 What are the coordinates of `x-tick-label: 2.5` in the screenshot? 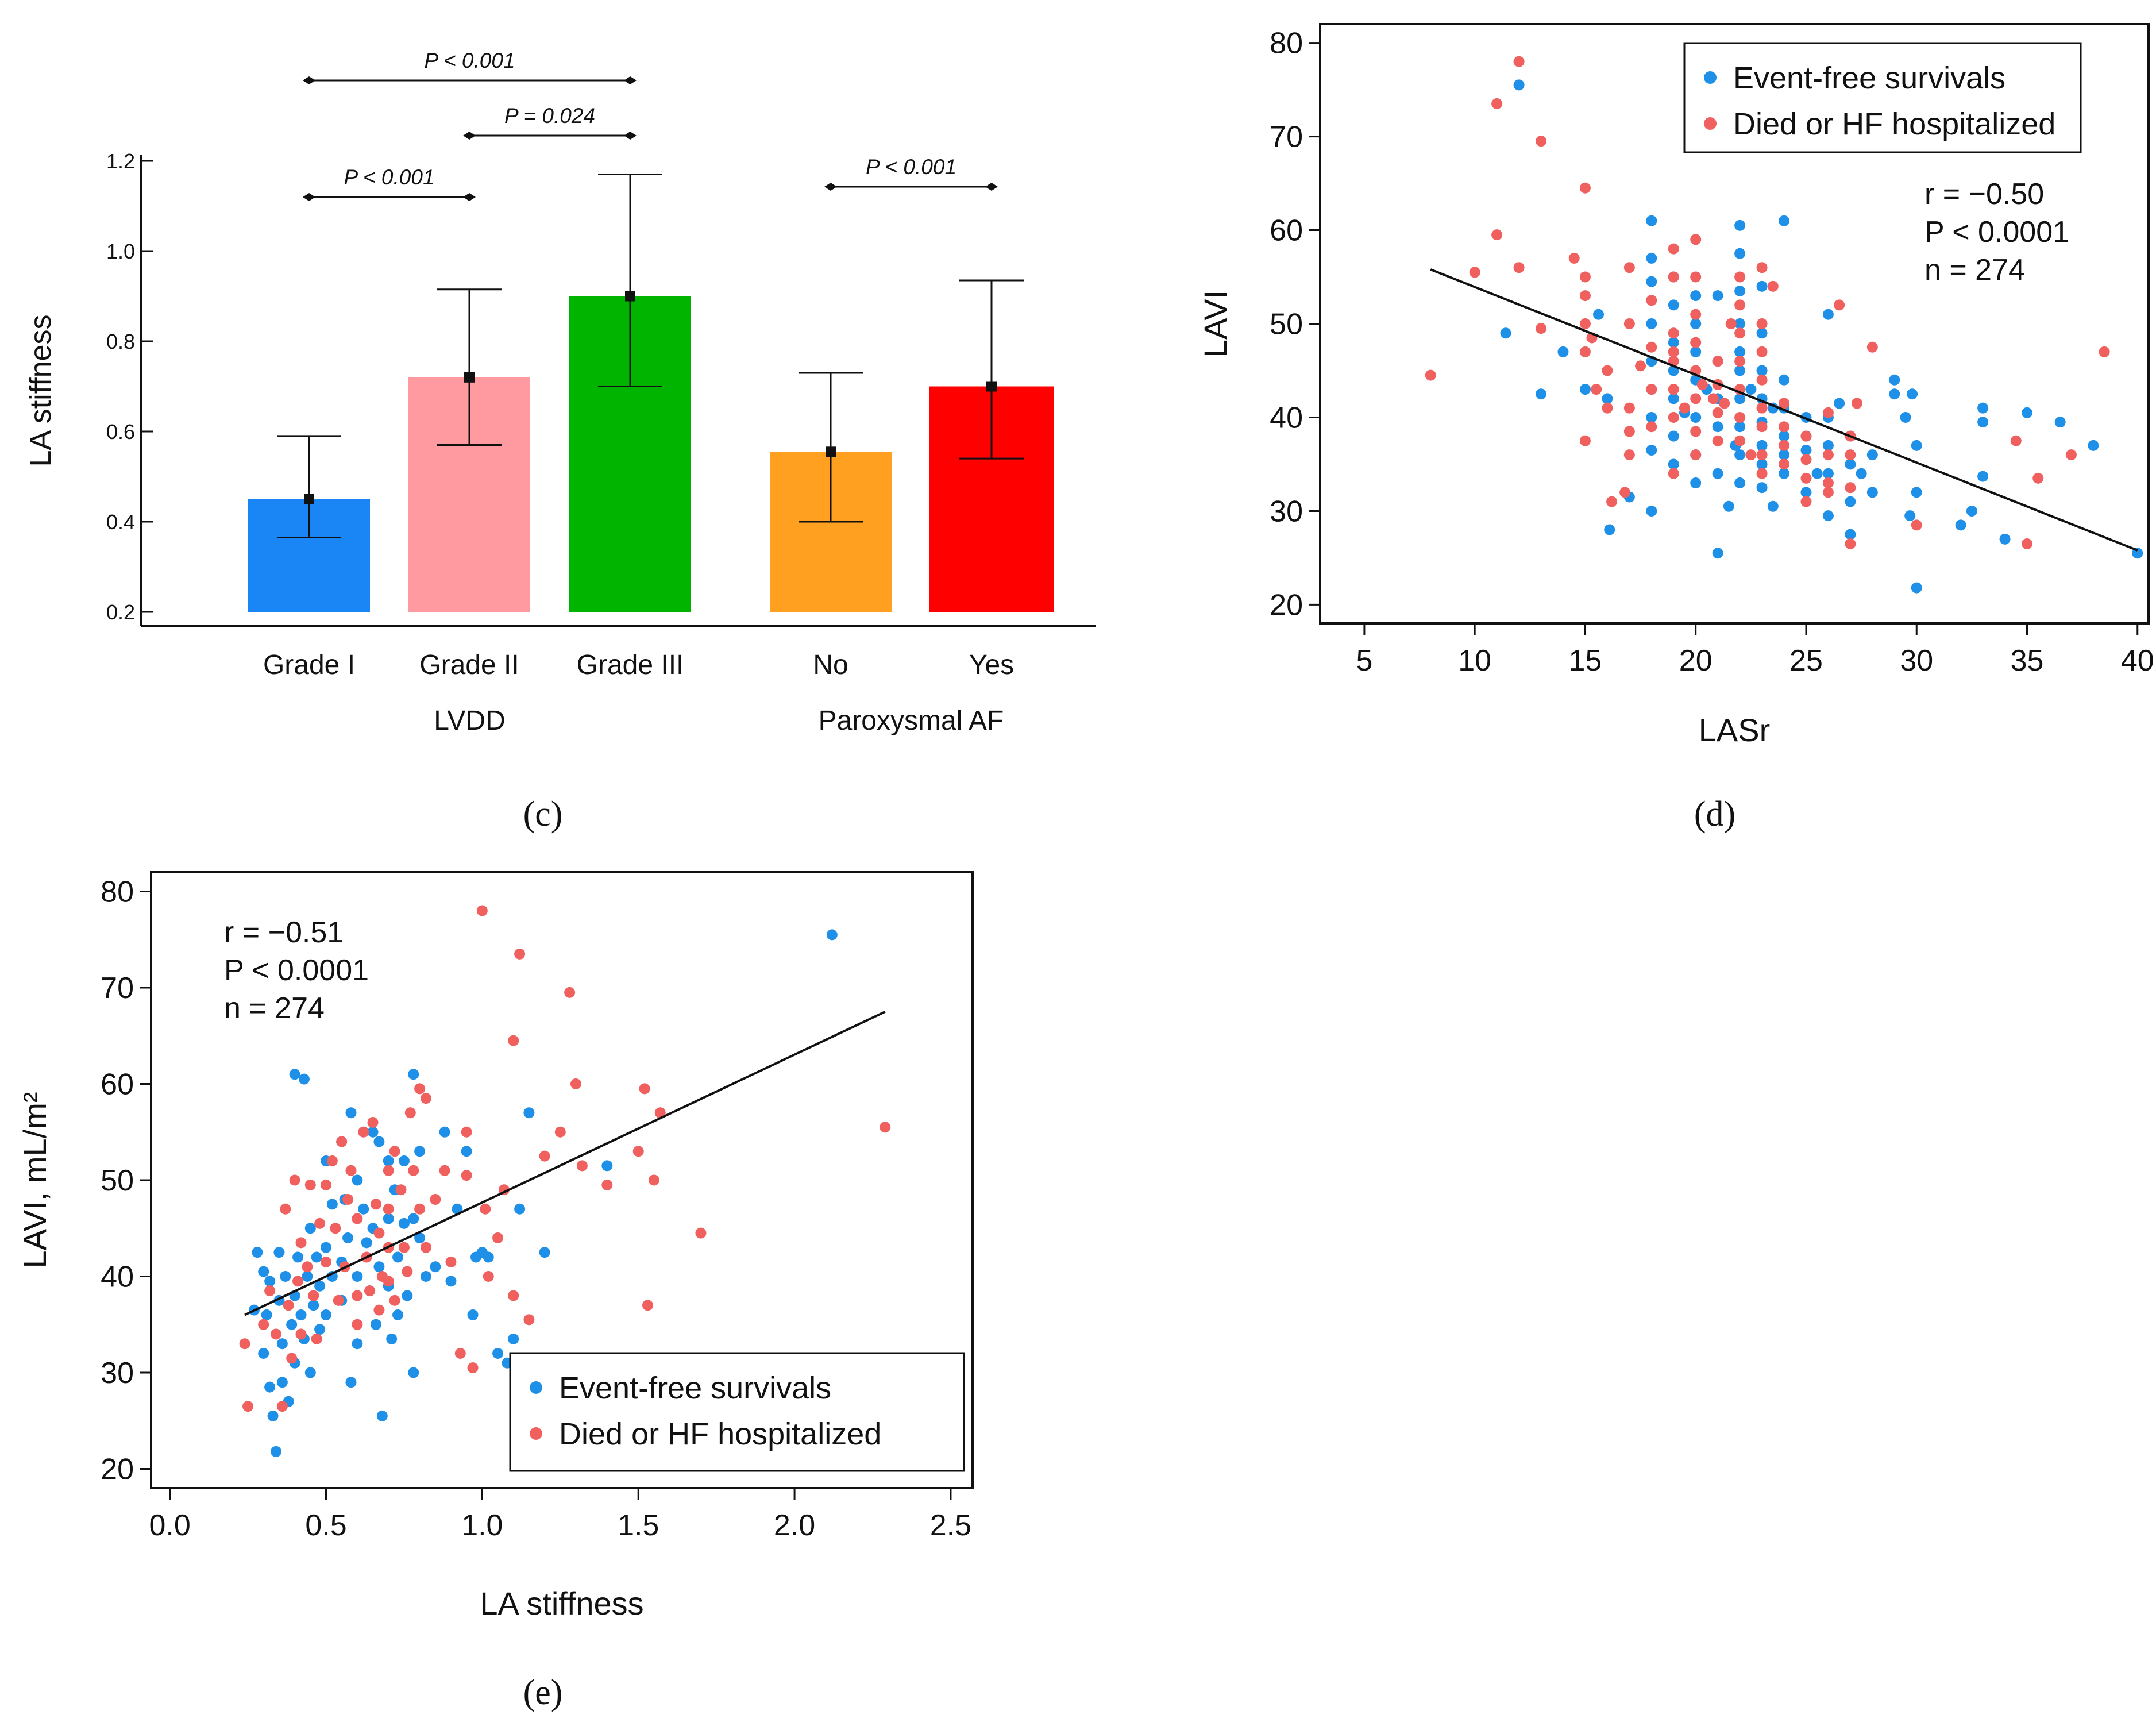 It's located at (950, 1525).